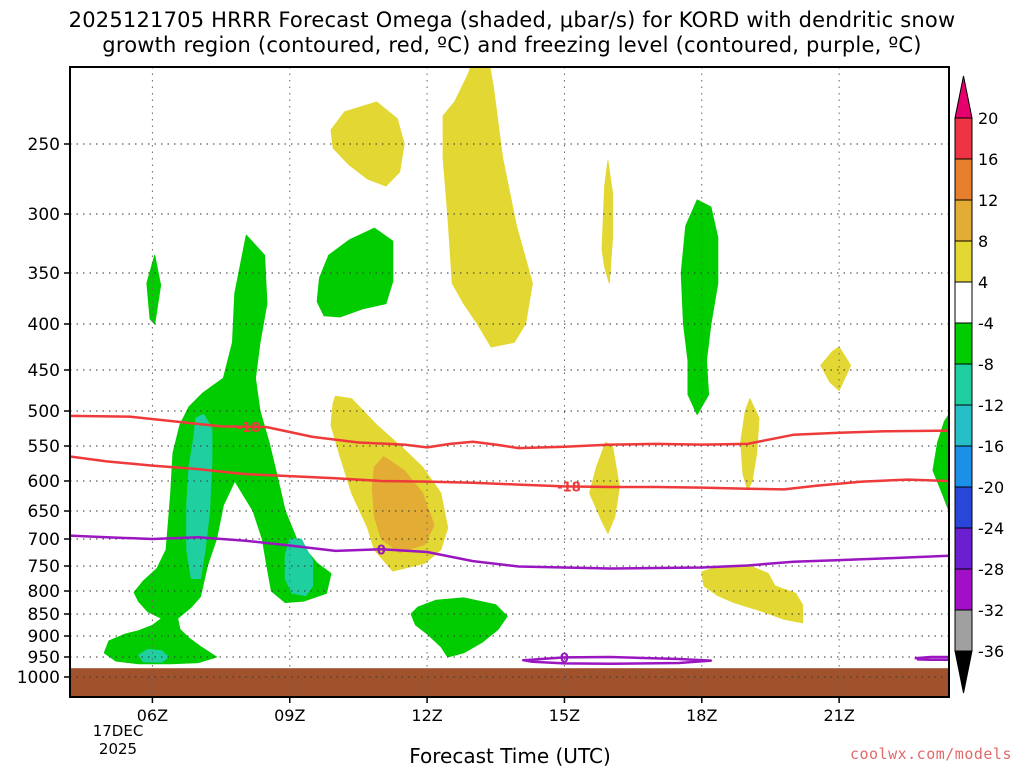 The width and height of the screenshot is (1024, 768). What do you see at coordinates (991, 610) in the screenshot?
I see `colorbar-label--32: -32` at bounding box center [991, 610].